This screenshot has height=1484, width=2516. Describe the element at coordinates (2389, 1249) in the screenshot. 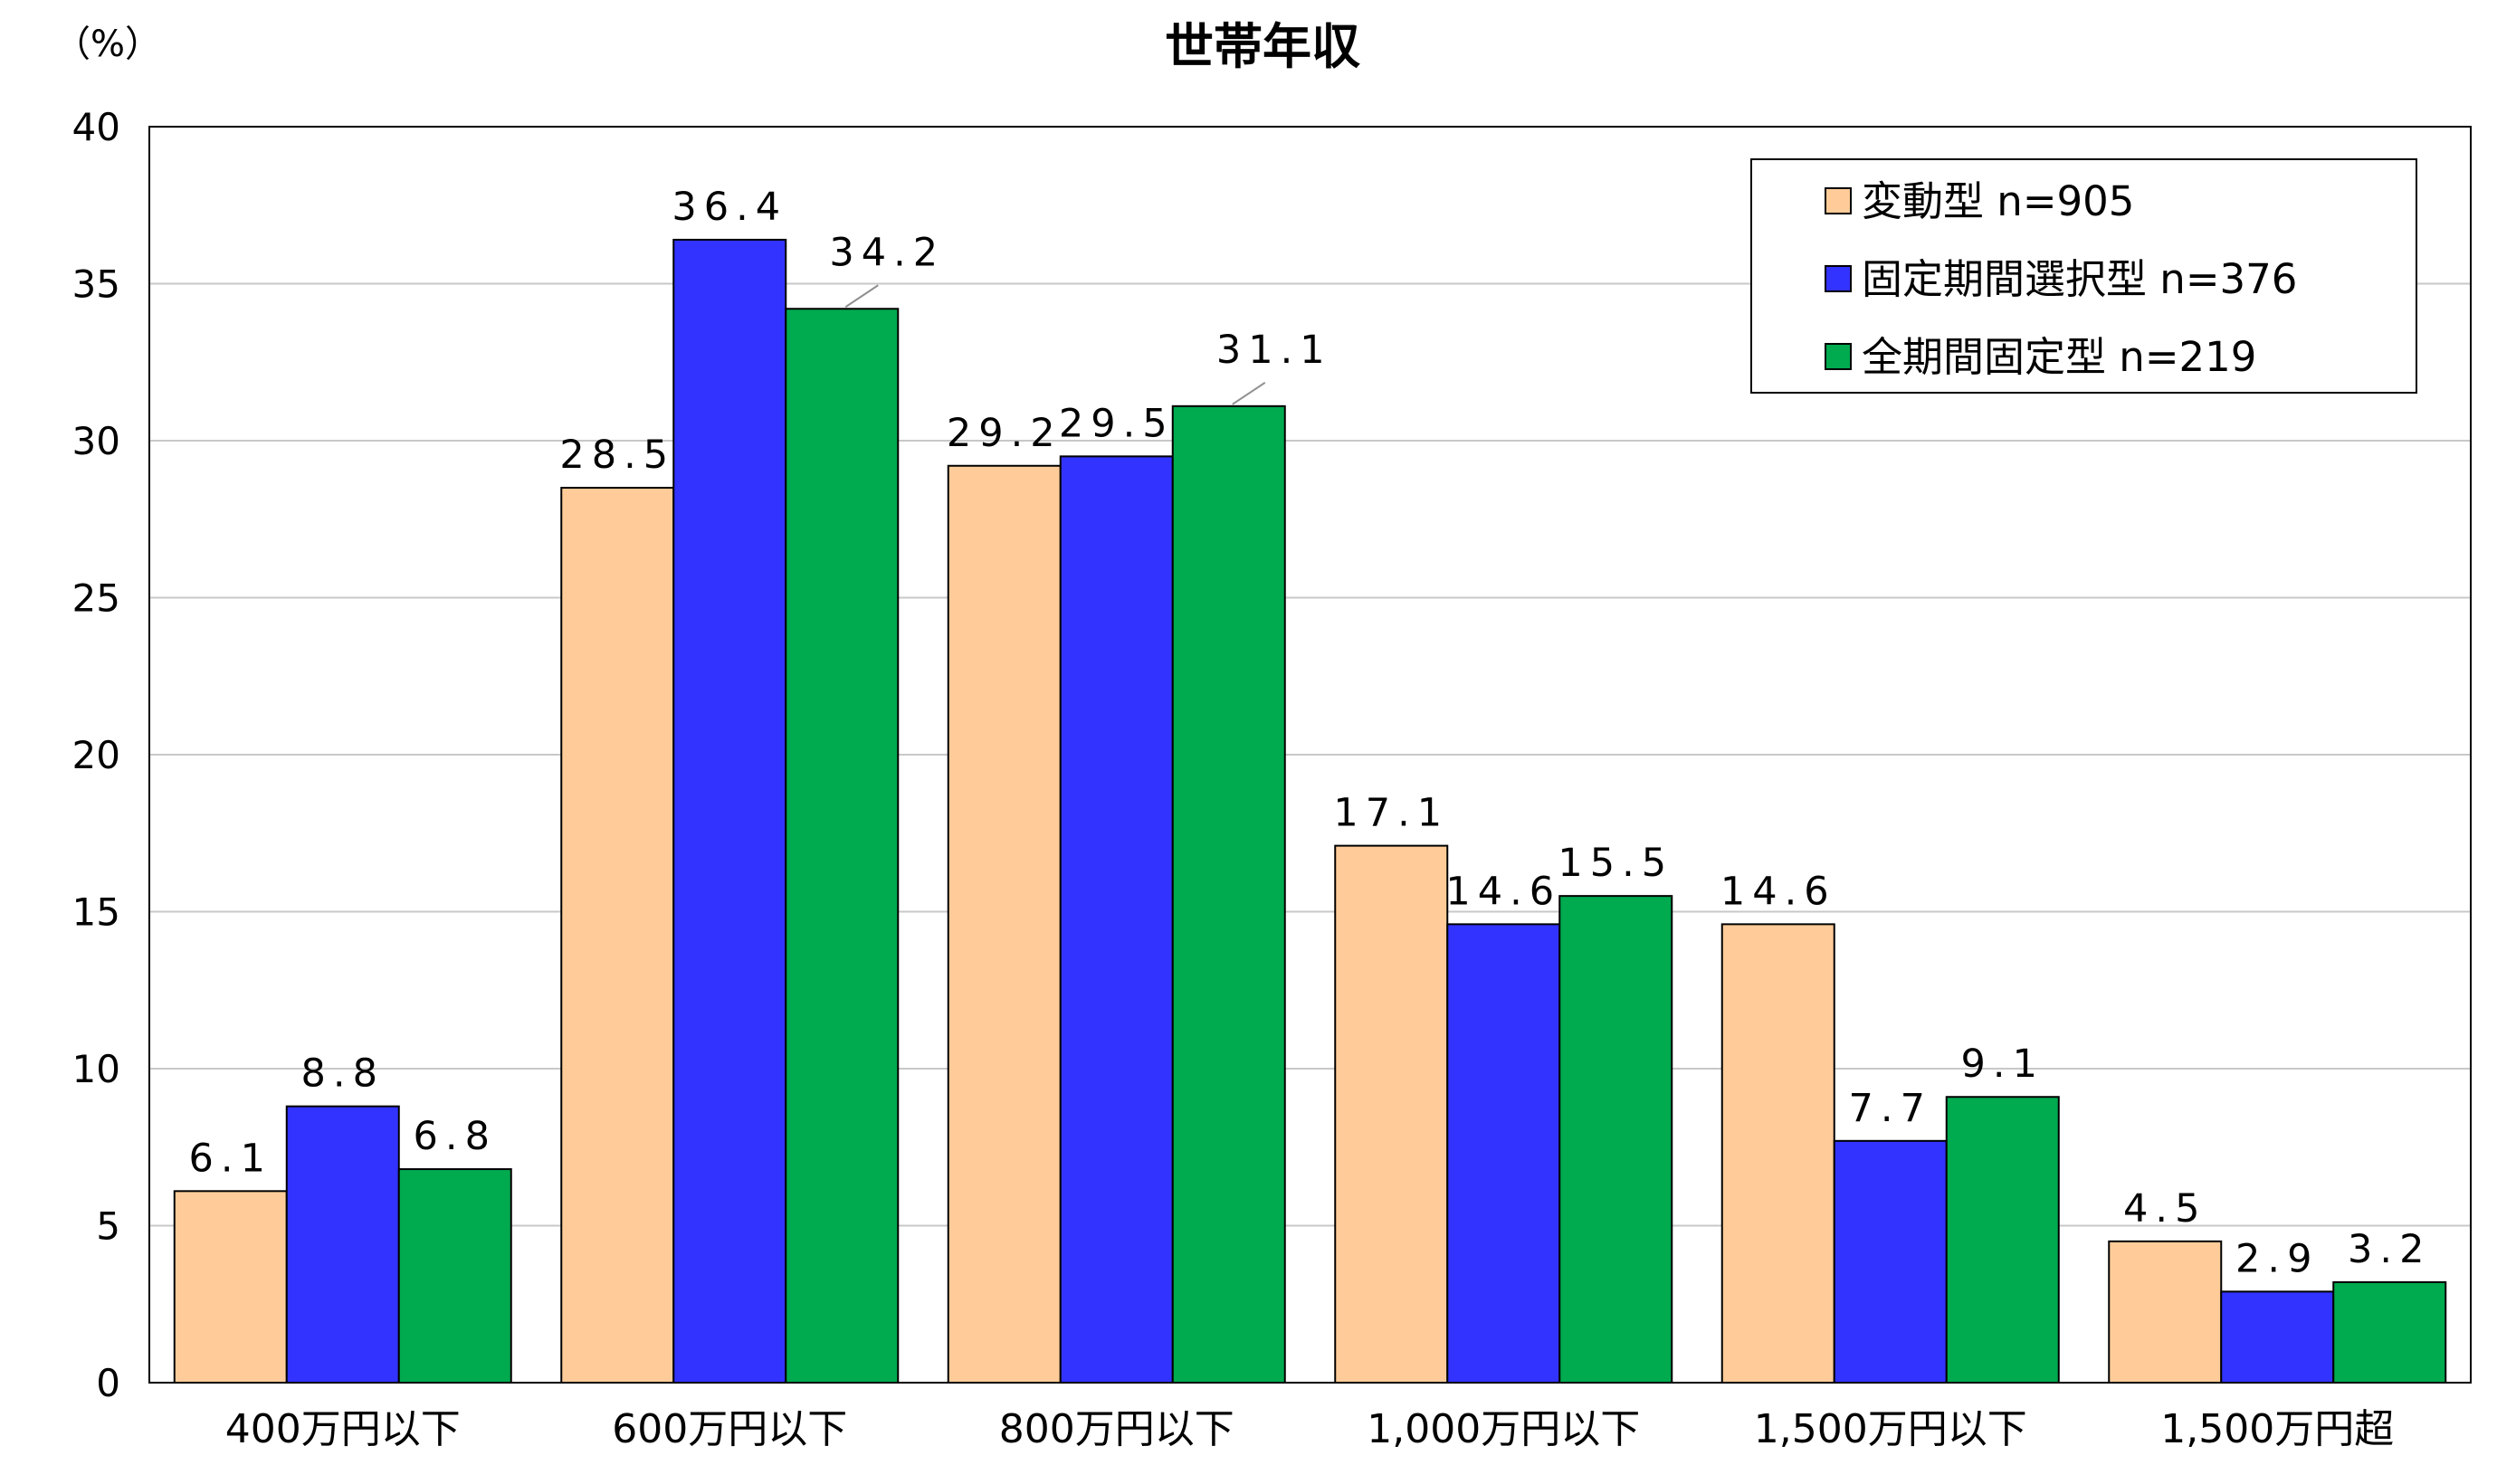

I see `data-label: 3.2` at that location.